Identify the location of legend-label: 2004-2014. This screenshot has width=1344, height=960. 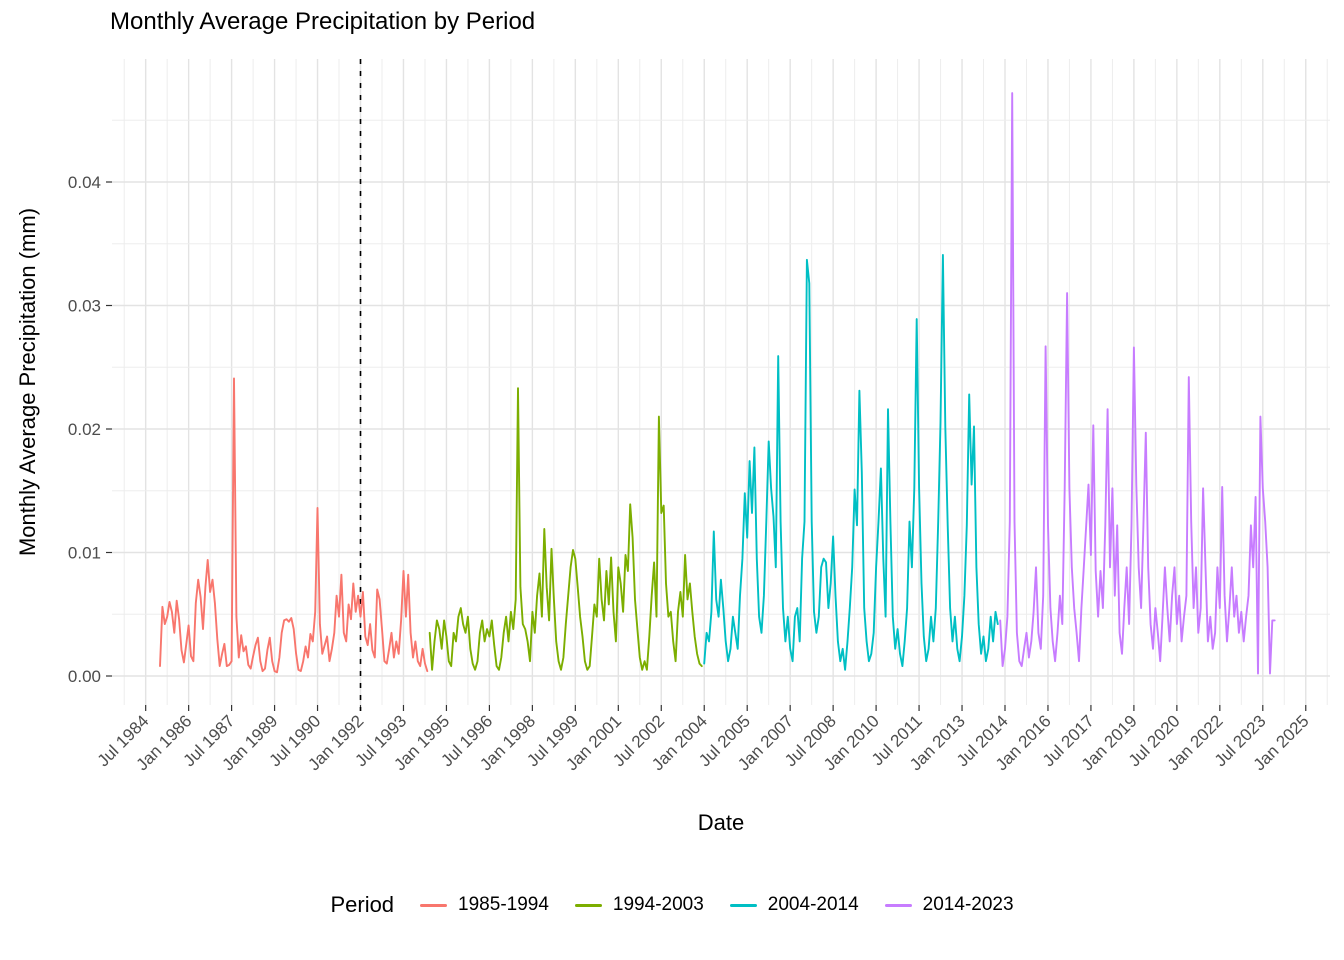
(813, 904).